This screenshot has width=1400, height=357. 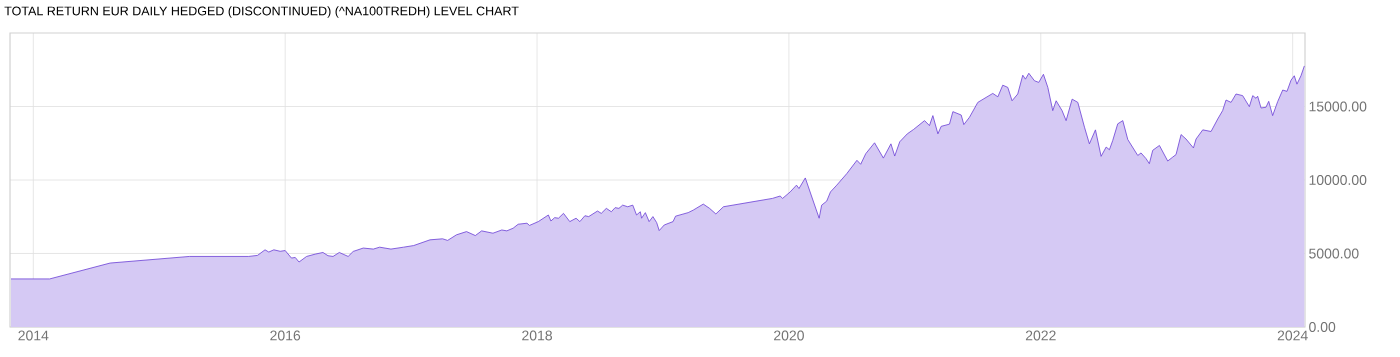 I want to click on x-tick-label: 2022, so click(x=1040, y=335).